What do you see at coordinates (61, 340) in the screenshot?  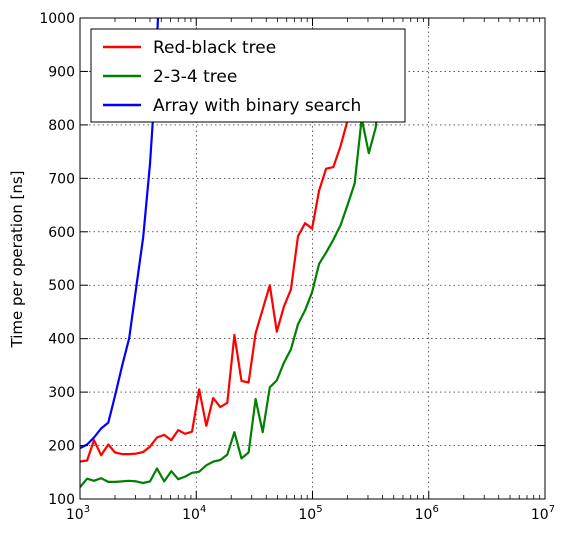 I see `y-tick-label: 400` at bounding box center [61, 340].